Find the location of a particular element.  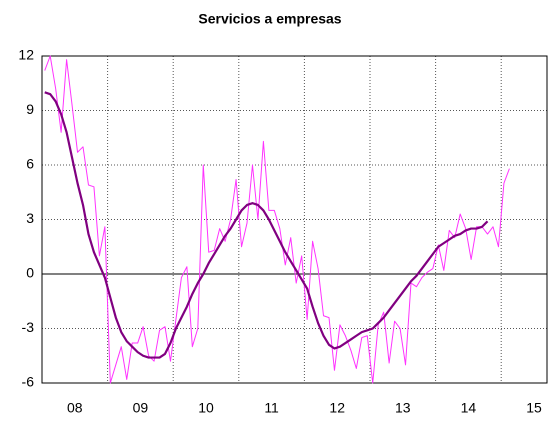

y-tick-label: 0 is located at coordinates (30, 273).